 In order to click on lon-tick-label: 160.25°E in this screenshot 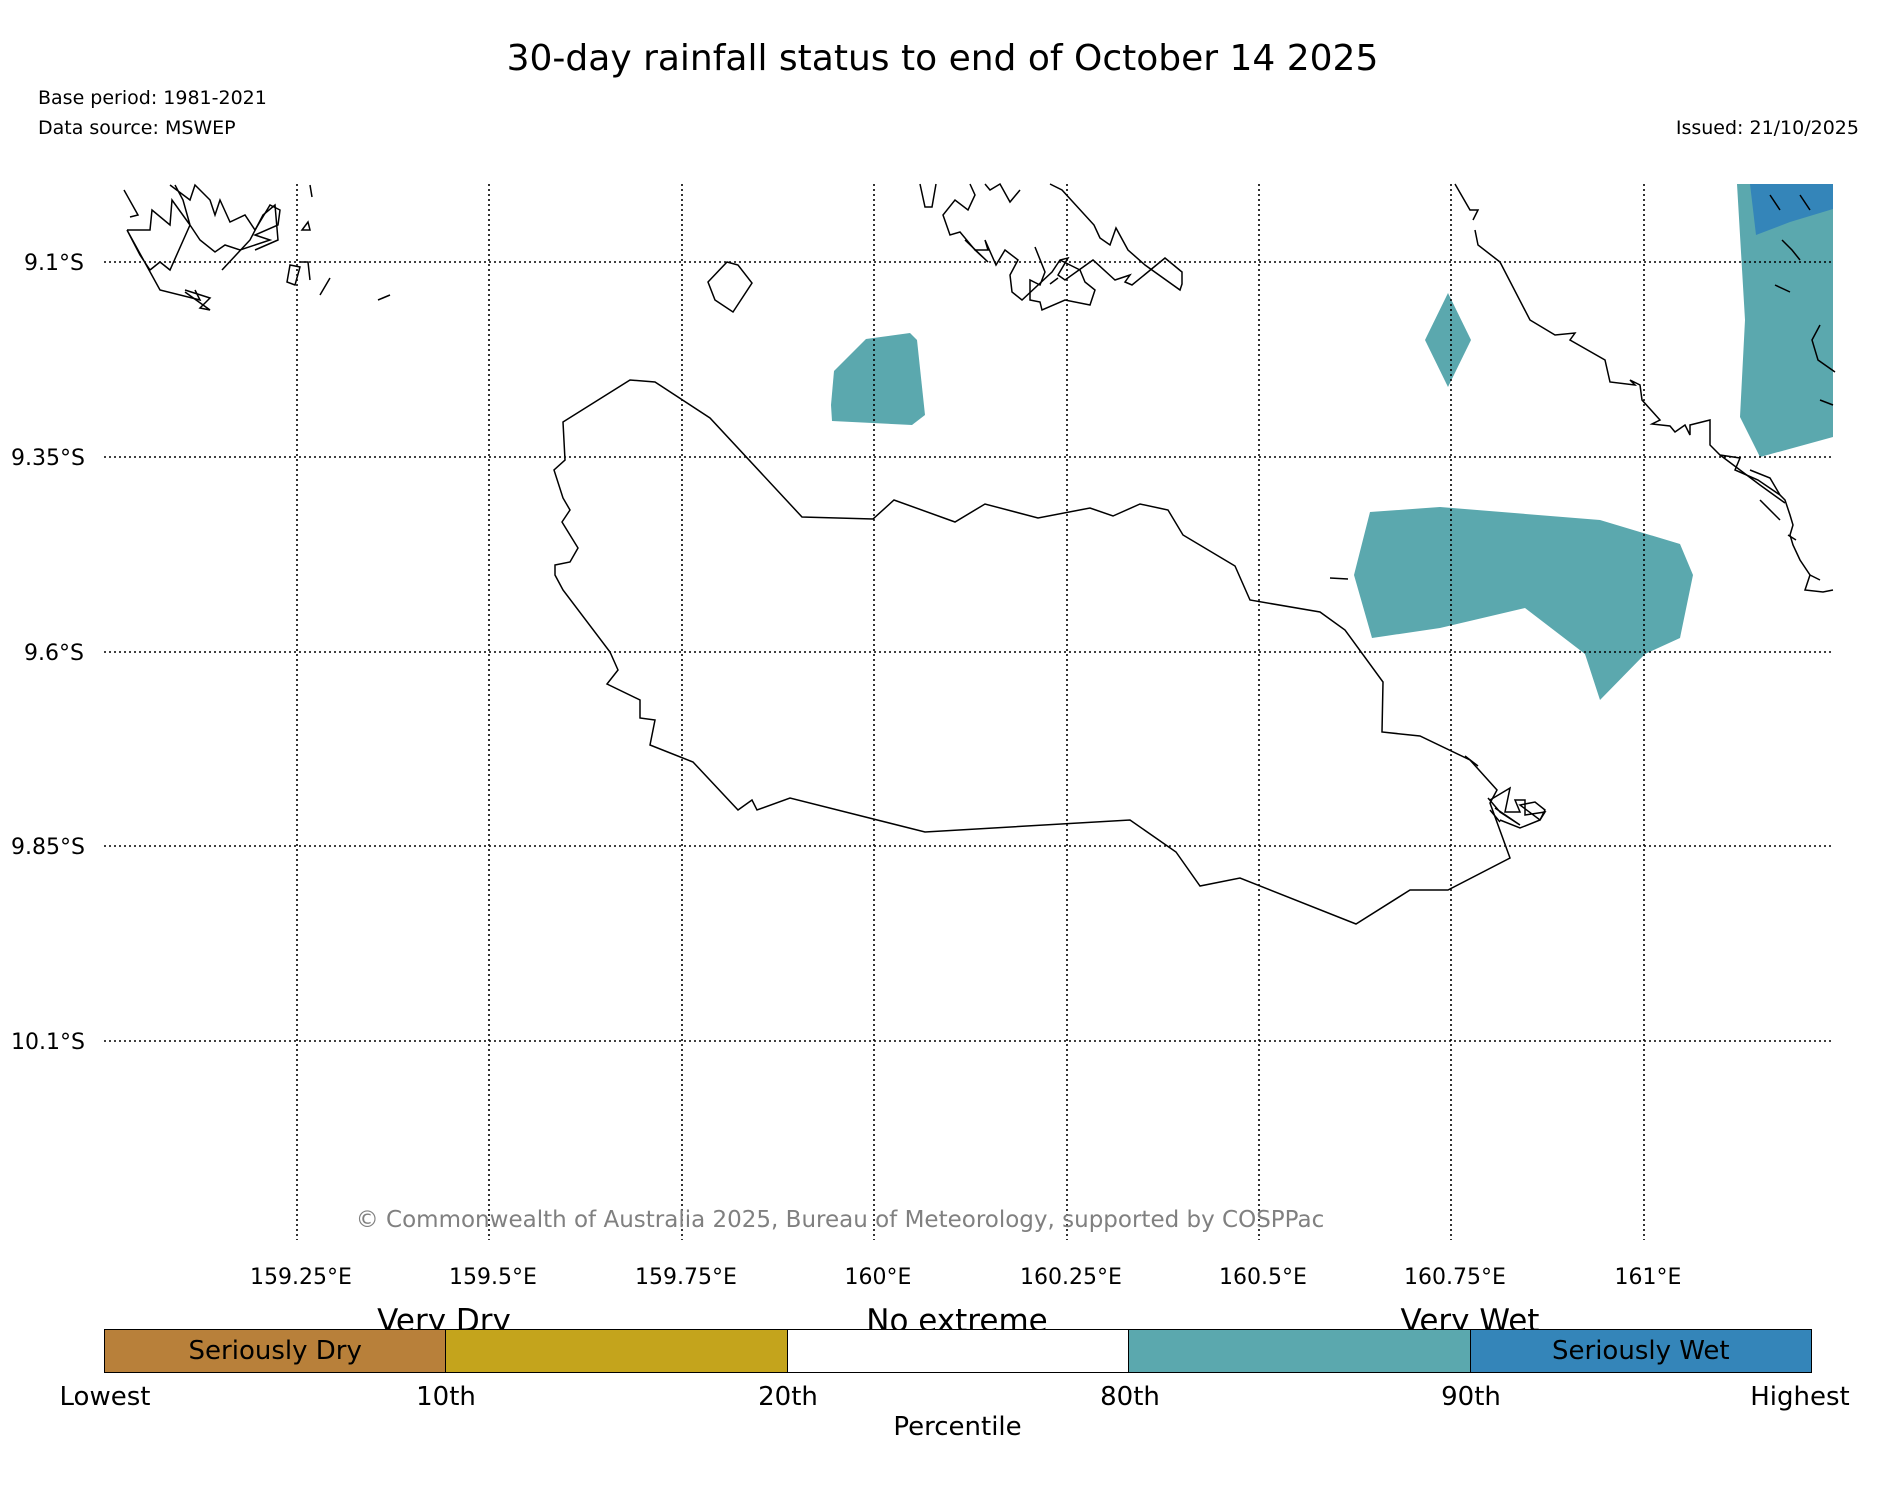, I will do `click(1071, 1277)`.